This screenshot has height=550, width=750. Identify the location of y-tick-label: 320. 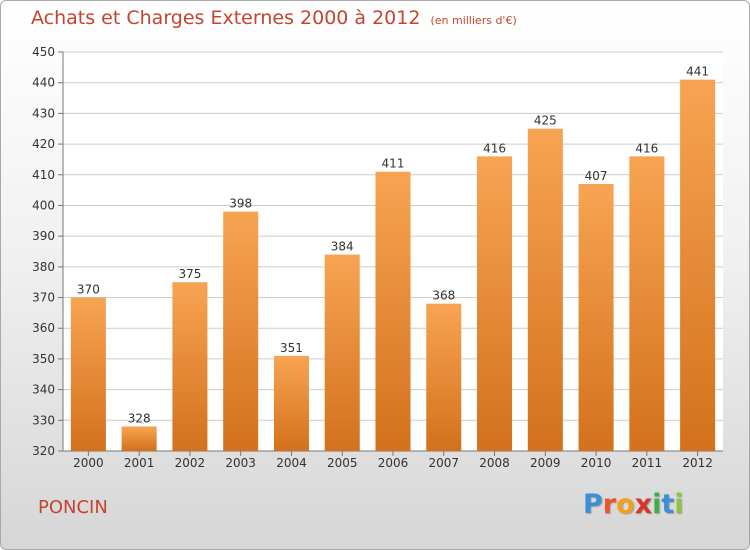
(43, 451).